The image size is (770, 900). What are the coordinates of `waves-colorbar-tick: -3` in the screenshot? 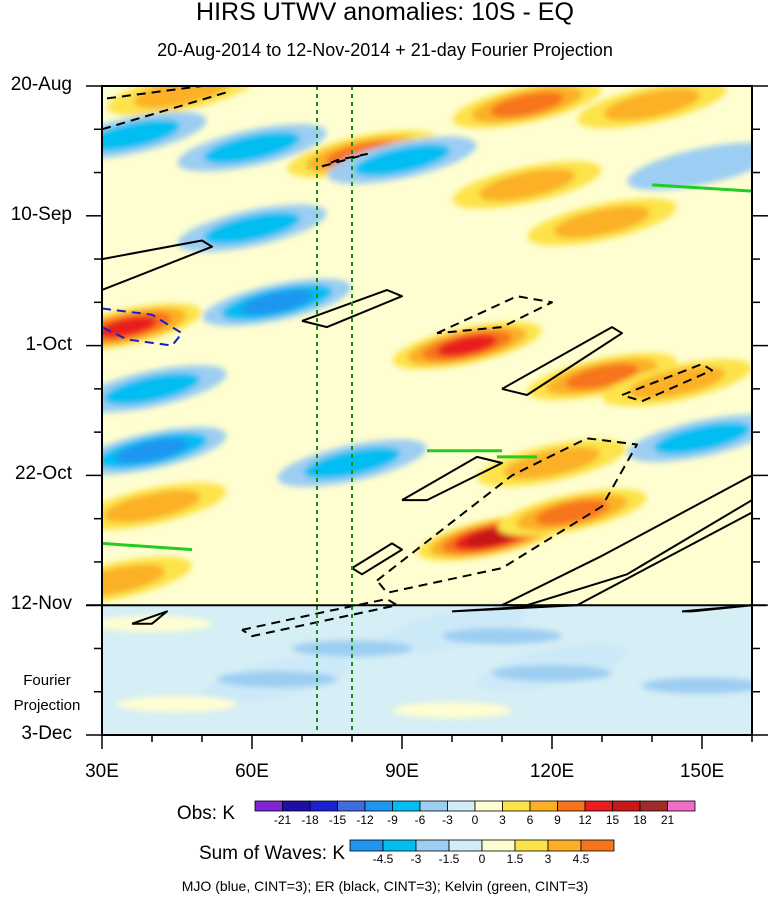 It's located at (416, 859).